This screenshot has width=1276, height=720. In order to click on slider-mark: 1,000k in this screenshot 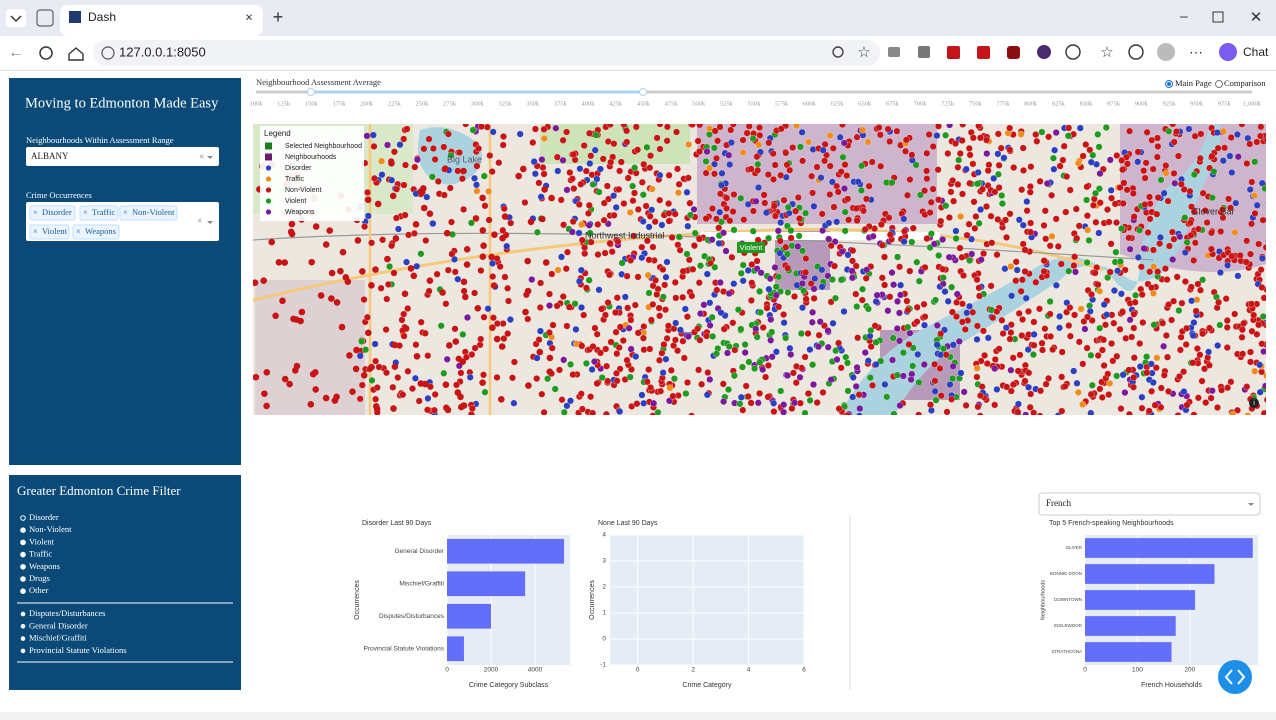, I will do `click(1252, 103)`.